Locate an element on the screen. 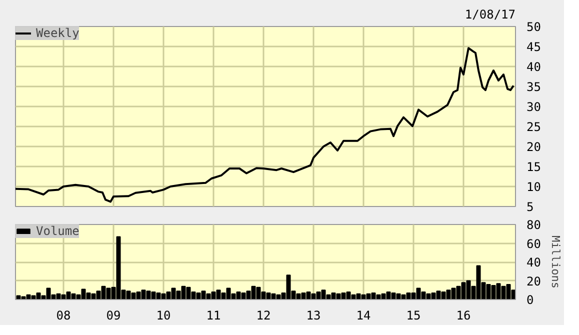 Image resolution: width=579 pixels, height=335 pixels. y-tick-label: 50 is located at coordinates (533, 27).